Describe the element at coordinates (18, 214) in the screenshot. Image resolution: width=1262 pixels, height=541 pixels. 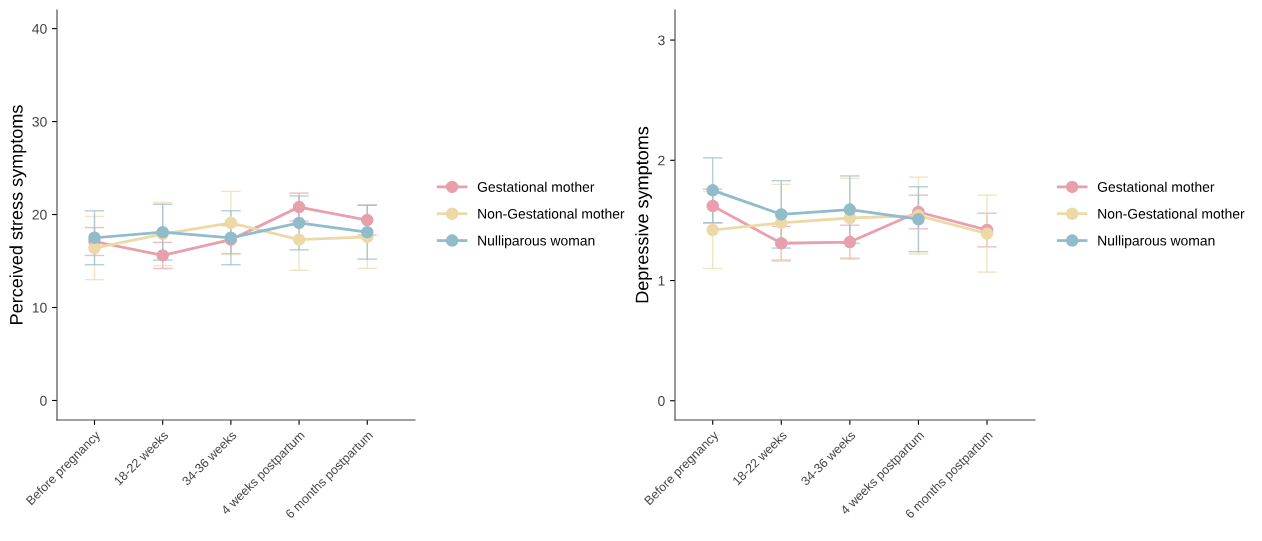
I see `y-axis-title: Perceived stress symptoms` at that location.